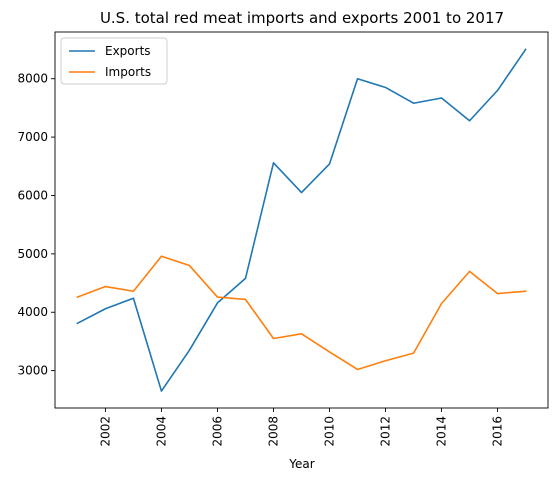 This screenshot has height=481, width=560. What do you see at coordinates (498, 431) in the screenshot?
I see `x-tick-label: 2016` at bounding box center [498, 431].